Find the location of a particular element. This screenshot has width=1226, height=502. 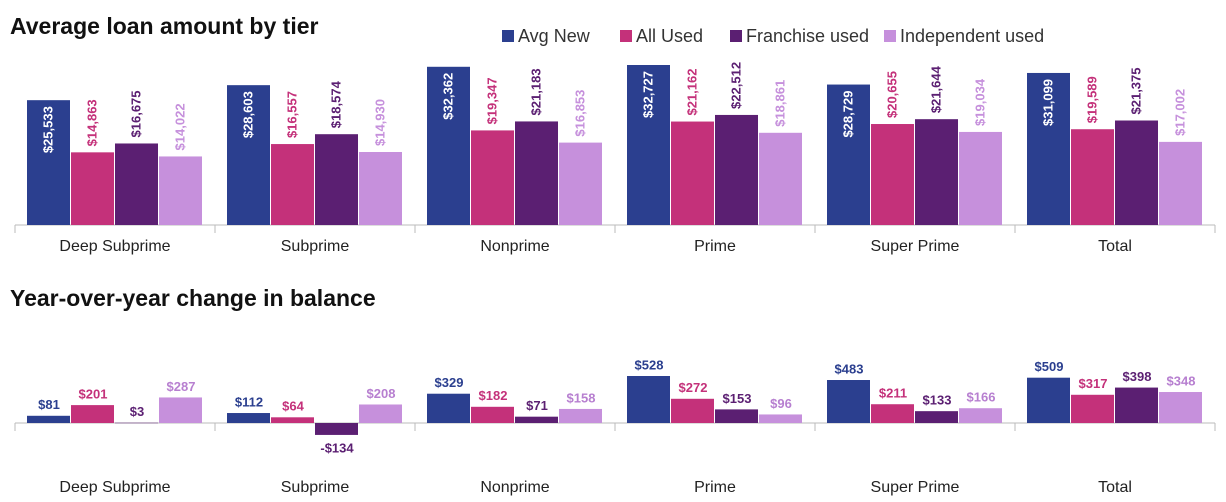

data-label: $32,362 is located at coordinates (447, 96).